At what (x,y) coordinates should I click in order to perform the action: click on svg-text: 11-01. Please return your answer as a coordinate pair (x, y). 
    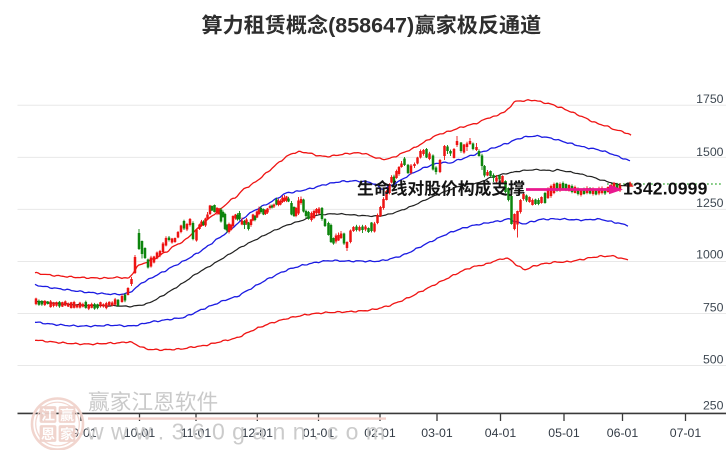
    Looking at the image, I should click on (196, 433).